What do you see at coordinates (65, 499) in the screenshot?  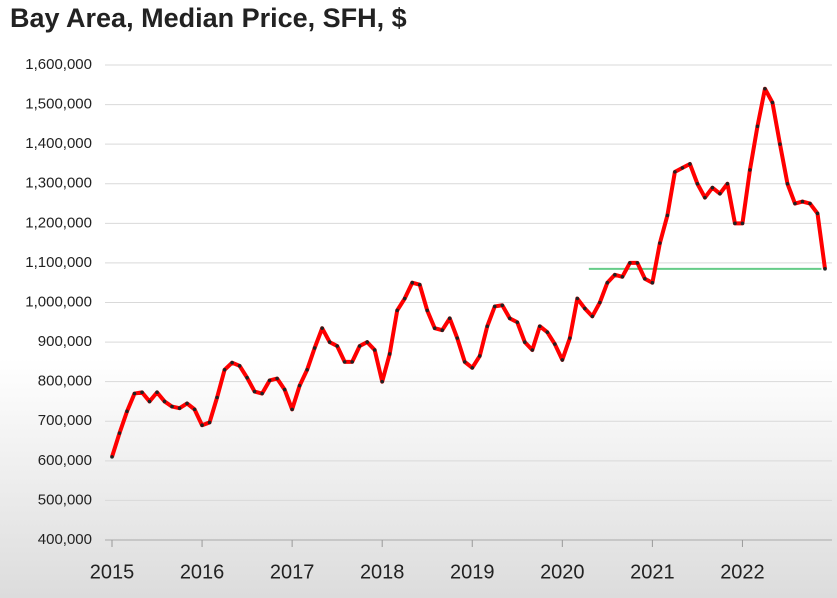 I see `y-tick-label: 500,000` at bounding box center [65, 499].